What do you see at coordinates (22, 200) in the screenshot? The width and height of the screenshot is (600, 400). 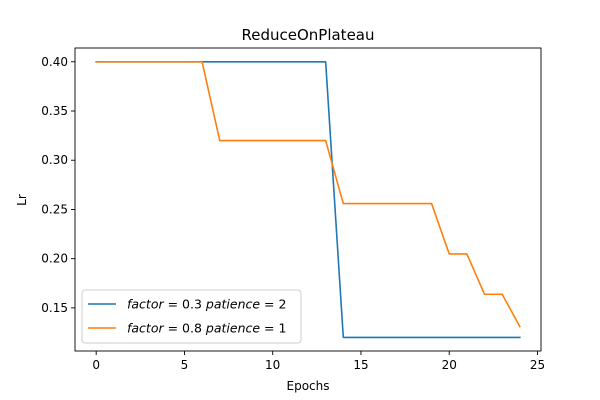 I see `y-axis-label: Lr` at bounding box center [22, 200].